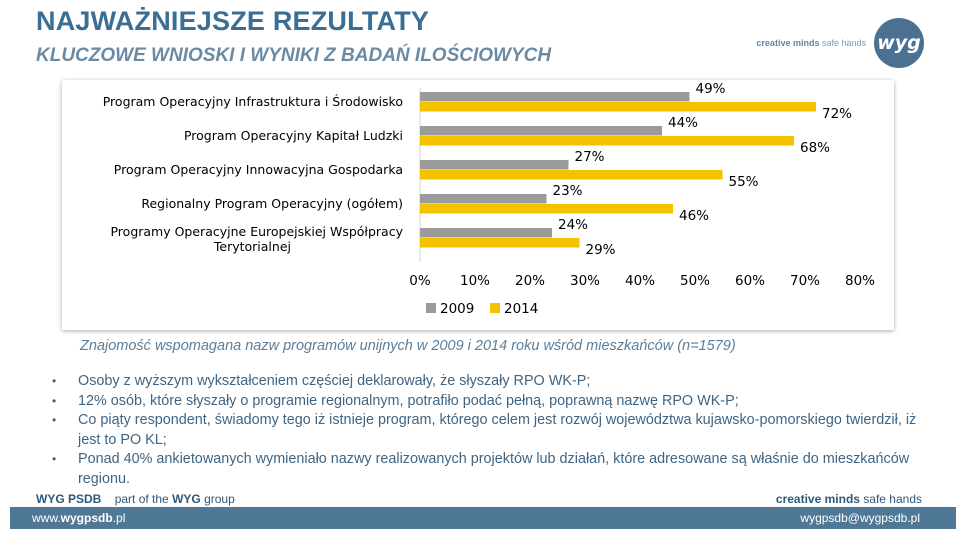 This screenshot has width=960, height=534. Describe the element at coordinates (475, 281) in the screenshot. I see `x-tick-label: 10%` at that location.